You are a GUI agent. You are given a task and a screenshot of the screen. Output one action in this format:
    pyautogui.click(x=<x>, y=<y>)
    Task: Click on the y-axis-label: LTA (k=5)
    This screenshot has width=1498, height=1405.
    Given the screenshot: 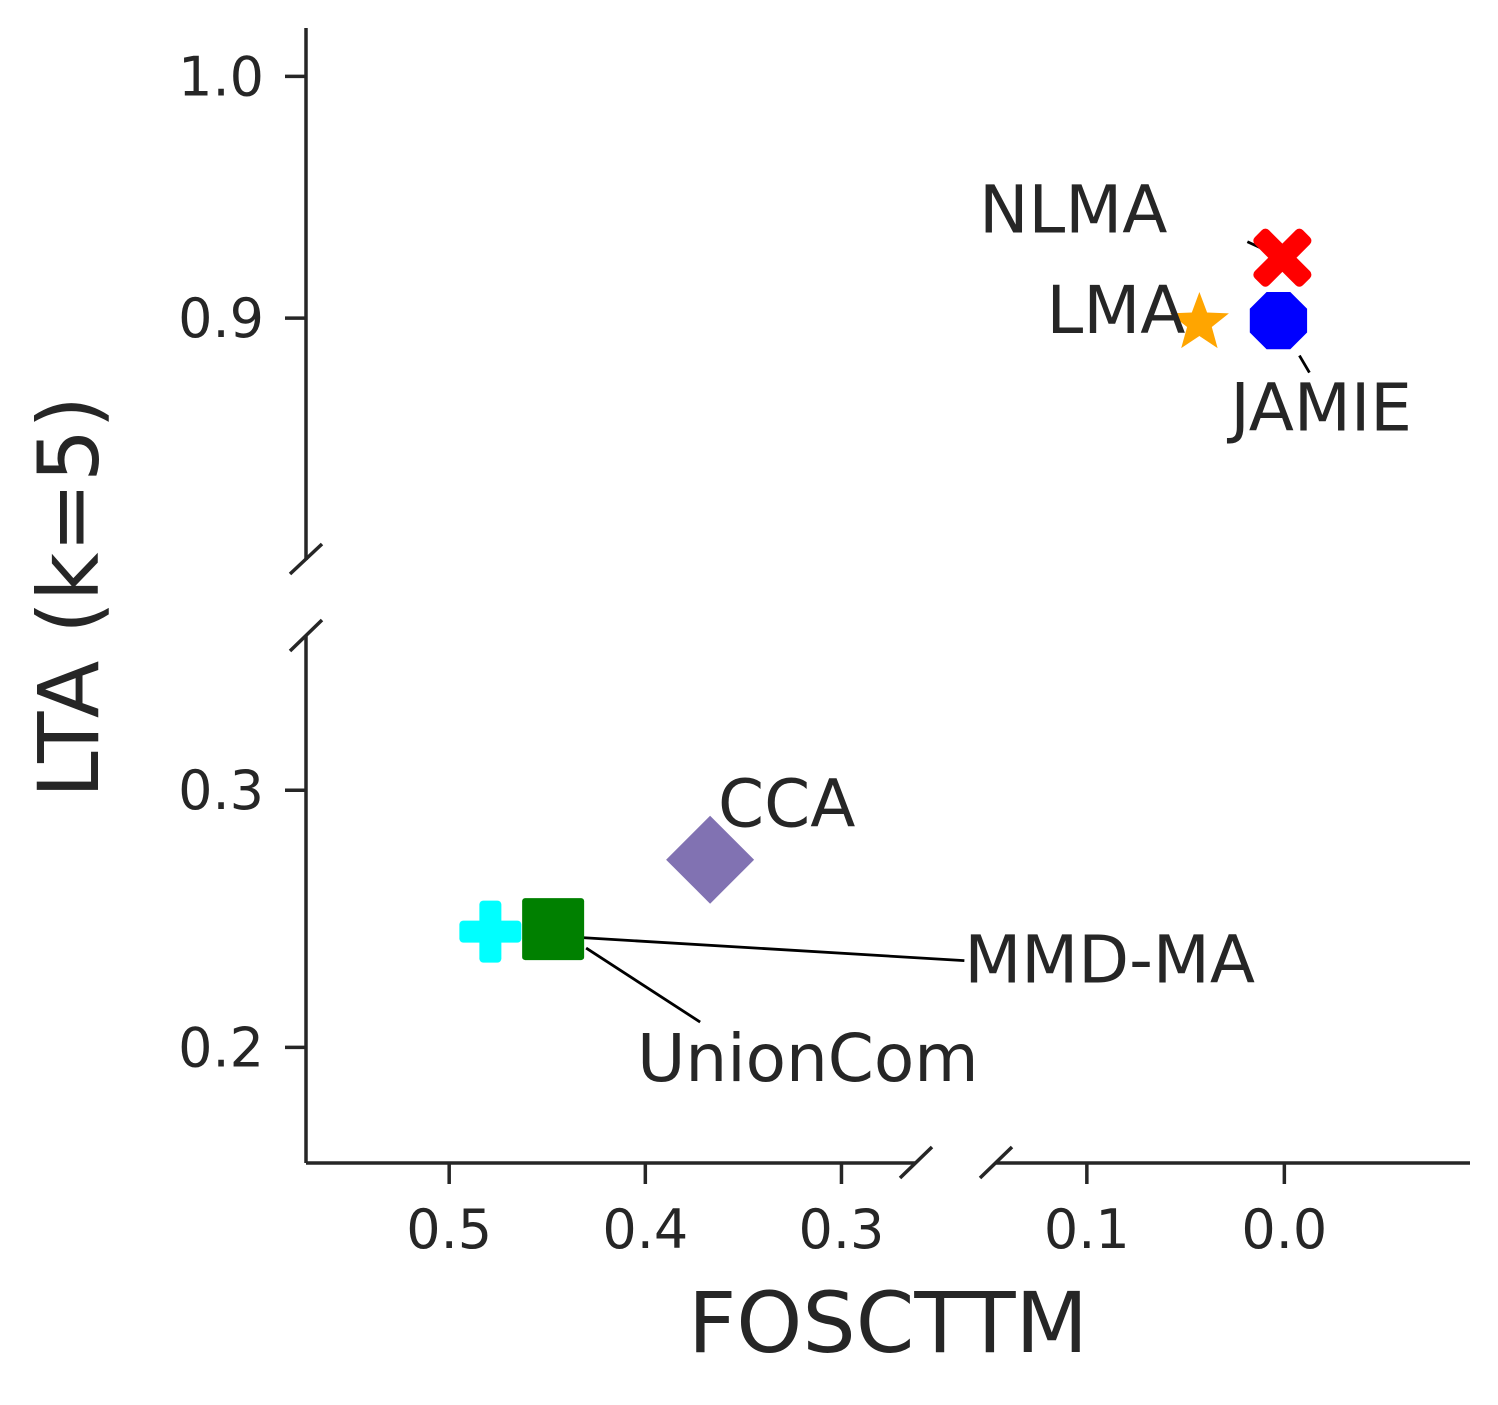 What is the action you would take?
    pyautogui.click(x=69, y=597)
    